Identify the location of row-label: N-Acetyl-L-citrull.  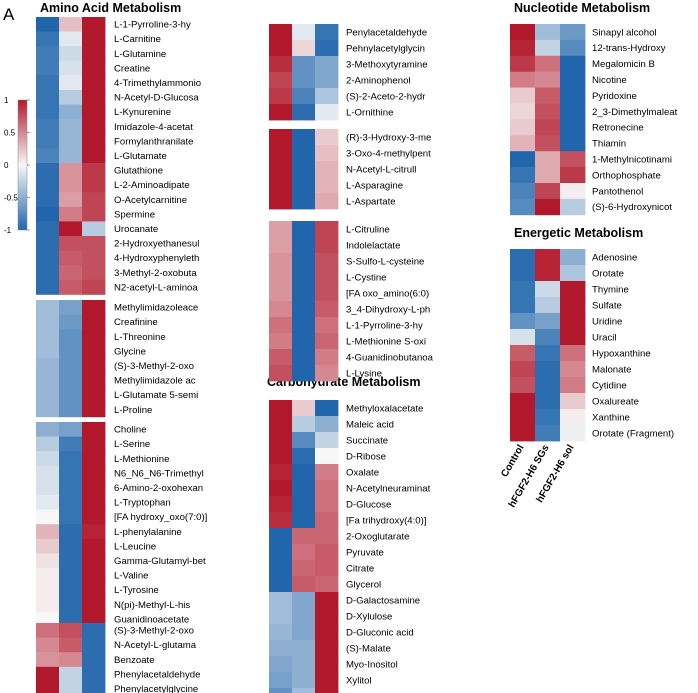
(381, 169).